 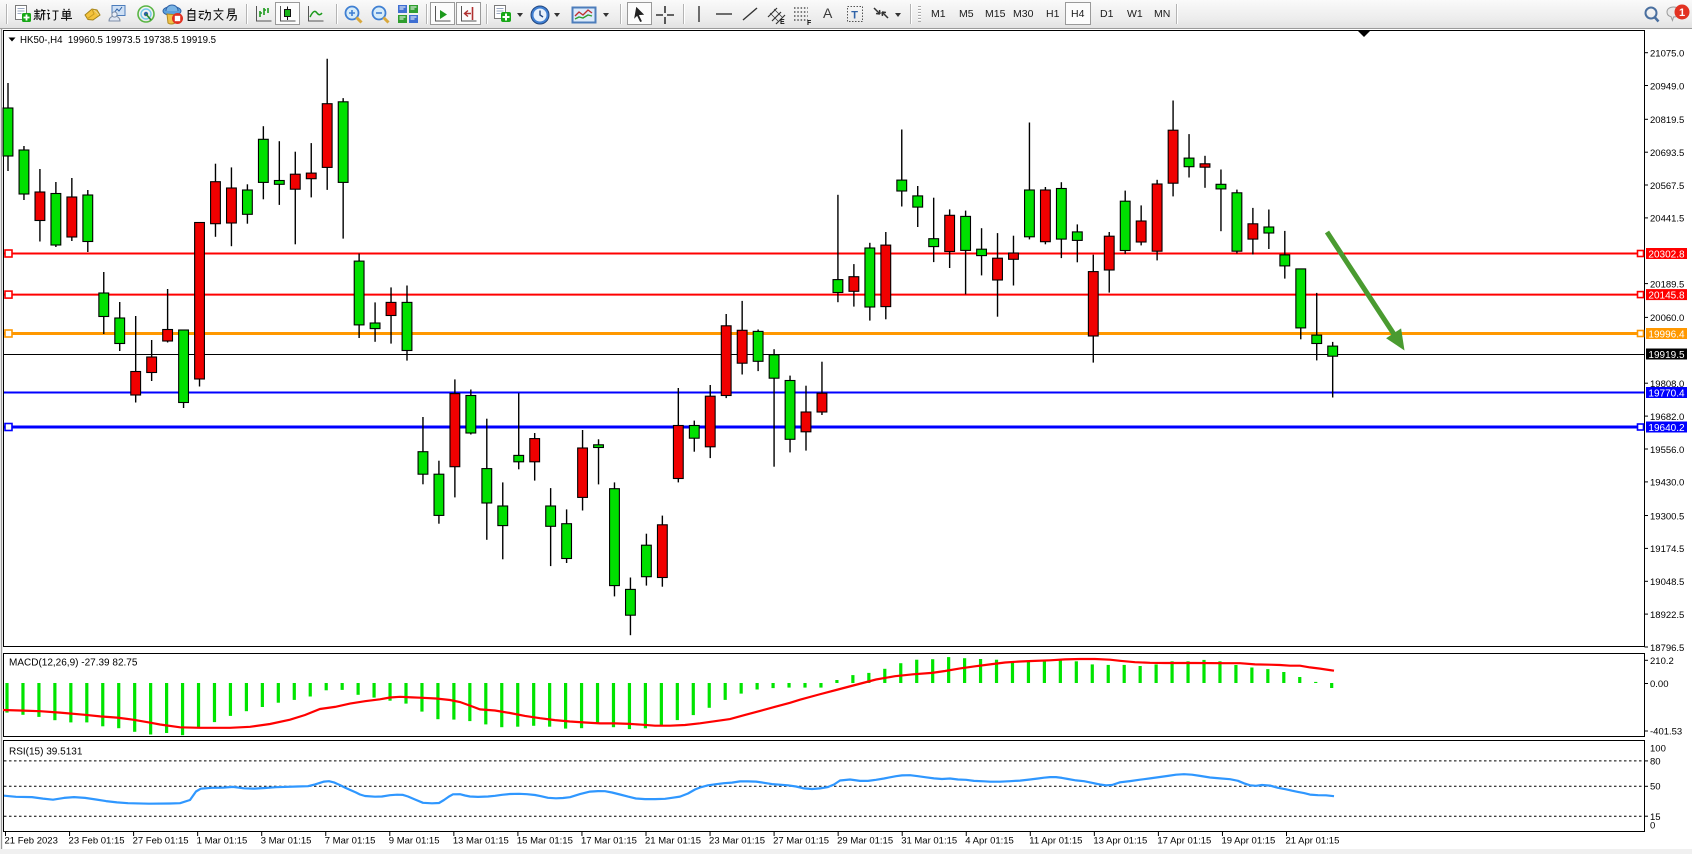 What do you see at coordinates (1666, 295) in the screenshot?
I see `svg-text: 20145.8` at bounding box center [1666, 295].